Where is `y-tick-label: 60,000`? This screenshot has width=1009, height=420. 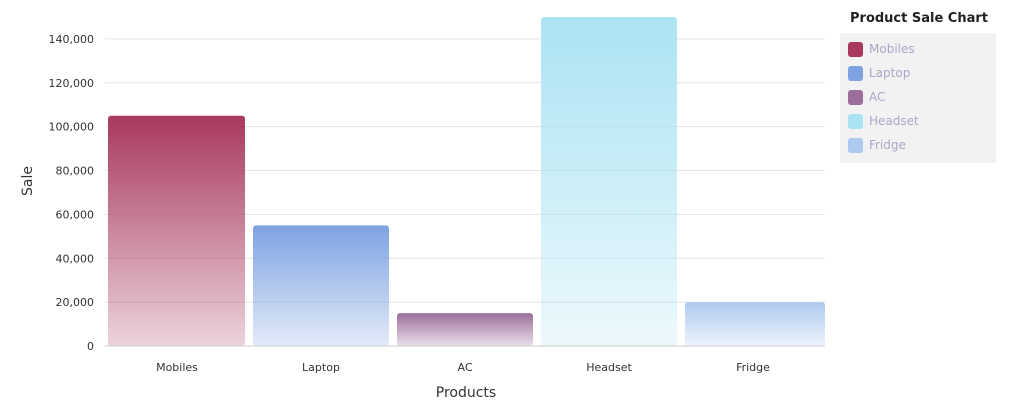
y-tick-label: 60,000 is located at coordinates (75, 214).